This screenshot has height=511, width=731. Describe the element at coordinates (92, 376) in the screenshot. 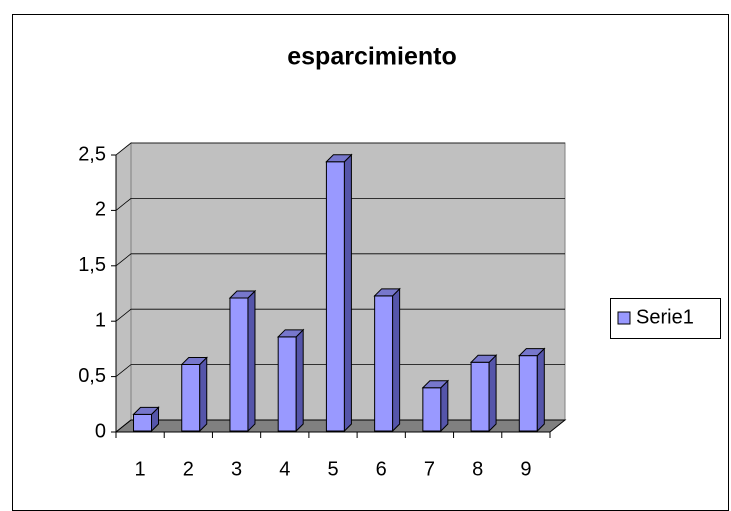

I see `y-tick-label: 0,5` at that location.